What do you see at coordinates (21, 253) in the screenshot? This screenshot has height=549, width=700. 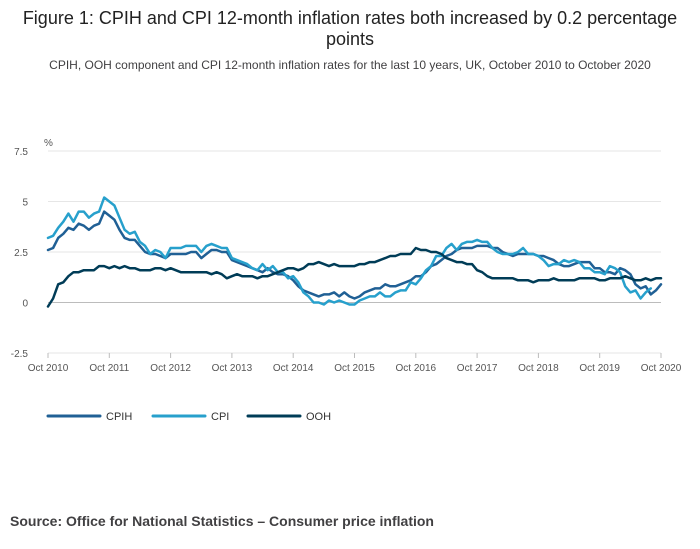 I see `y-tick-label: 2.5` at bounding box center [21, 253].